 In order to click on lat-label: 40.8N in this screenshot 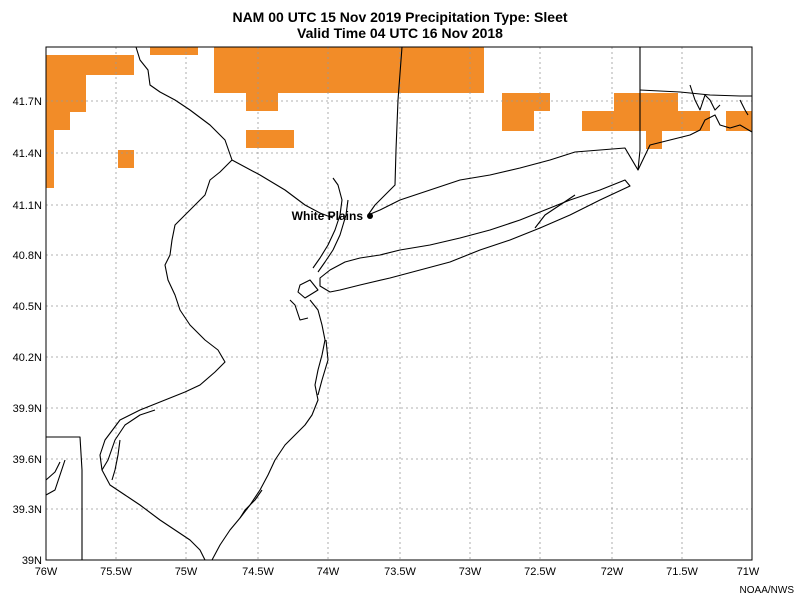, I will do `click(27, 256)`.